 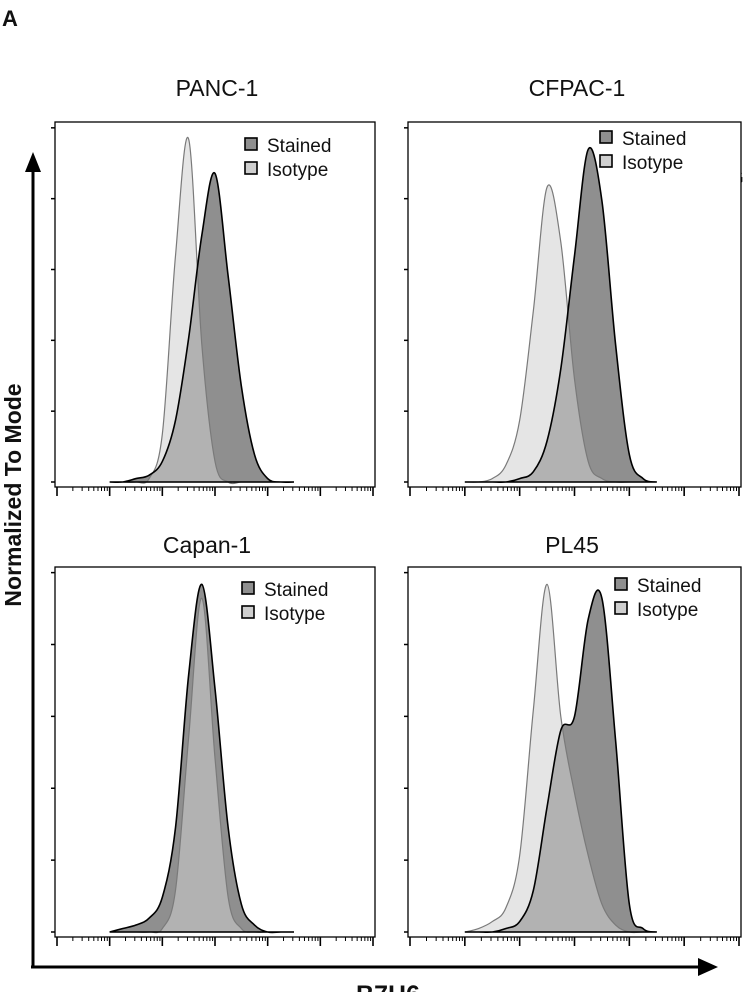 What do you see at coordinates (388, 986) in the screenshot?
I see `x-axis-label: B7H6` at bounding box center [388, 986].